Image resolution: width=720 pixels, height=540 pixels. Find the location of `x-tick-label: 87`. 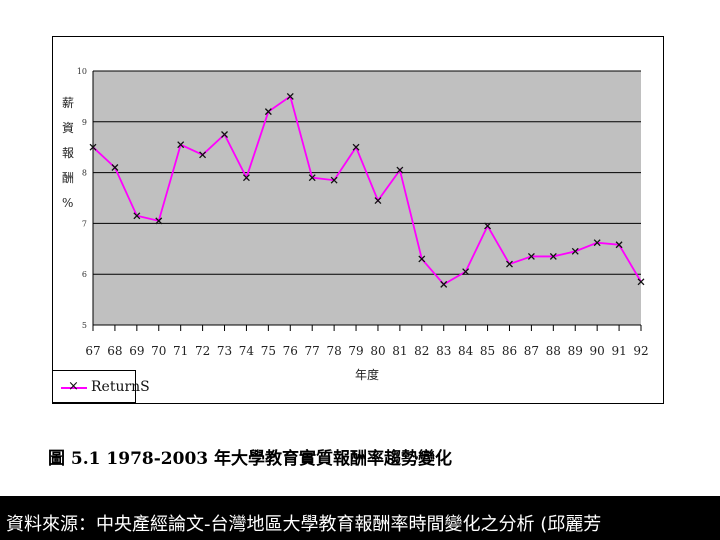

x-tick-label: 87 is located at coordinates (531, 351).